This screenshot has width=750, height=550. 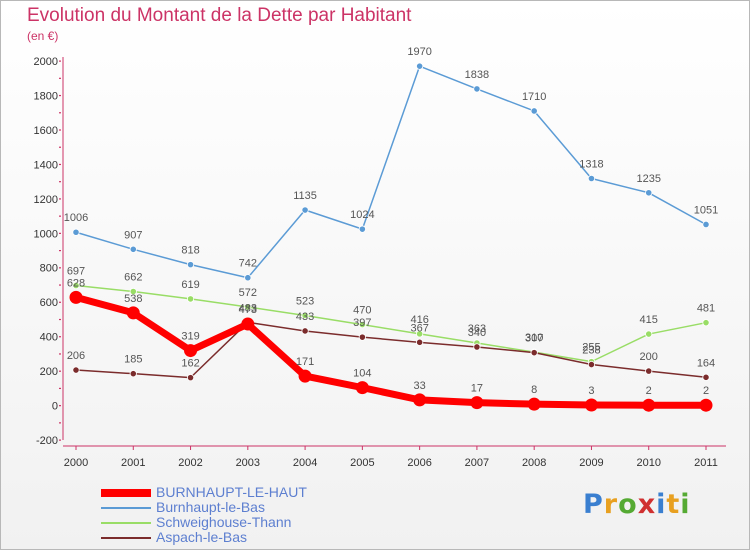 I want to click on data-label: 200, so click(x=649, y=357).